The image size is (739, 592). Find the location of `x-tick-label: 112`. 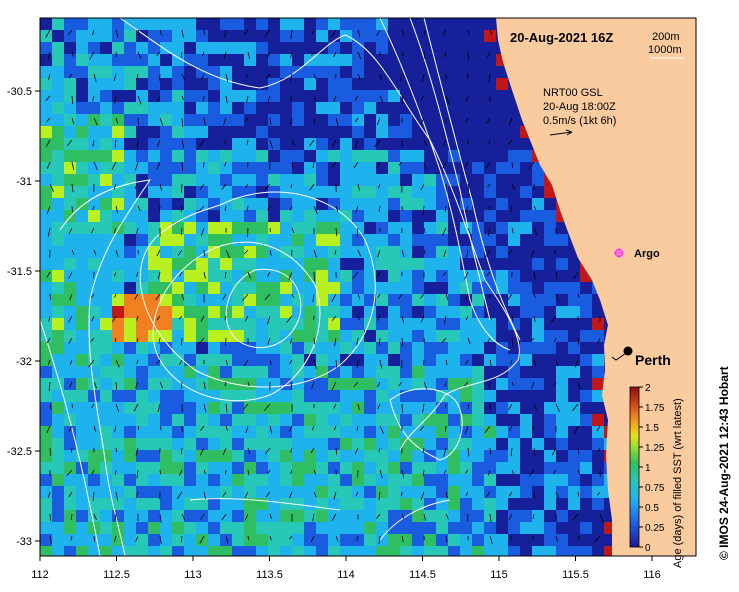

x-tick-label: 112 is located at coordinates (40, 575).